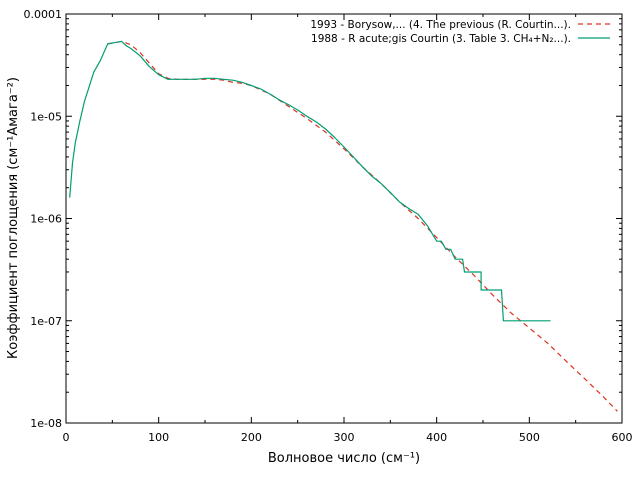  What do you see at coordinates (158, 437) in the screenshot?
I see `x-tick-label: 100` at bounding box center [158, 437].